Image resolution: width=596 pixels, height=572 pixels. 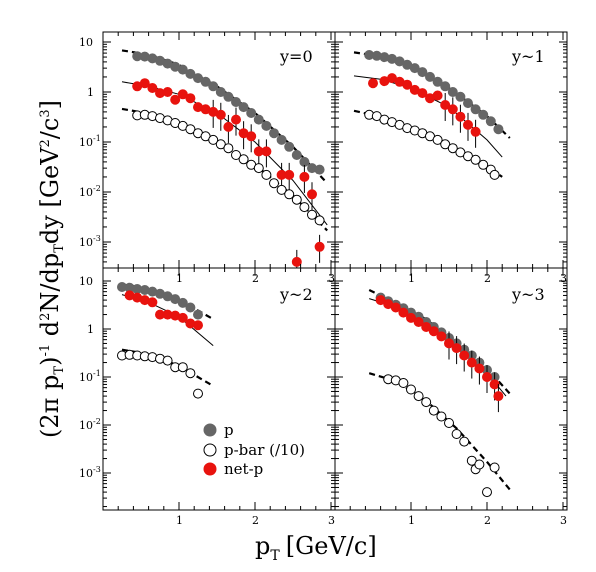 I want to click on y-title-T2: T, so click(x=59, y=248).